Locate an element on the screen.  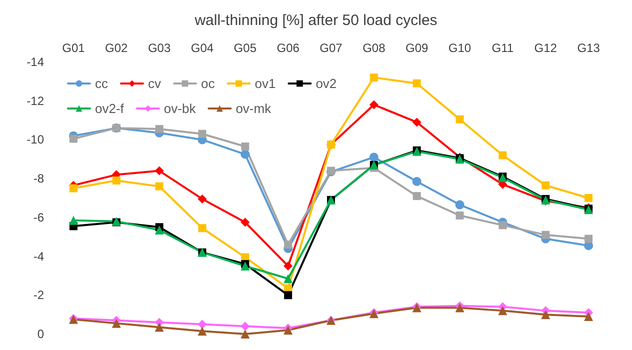
y-tick-label: -8 is located at coordinates (38, 179).